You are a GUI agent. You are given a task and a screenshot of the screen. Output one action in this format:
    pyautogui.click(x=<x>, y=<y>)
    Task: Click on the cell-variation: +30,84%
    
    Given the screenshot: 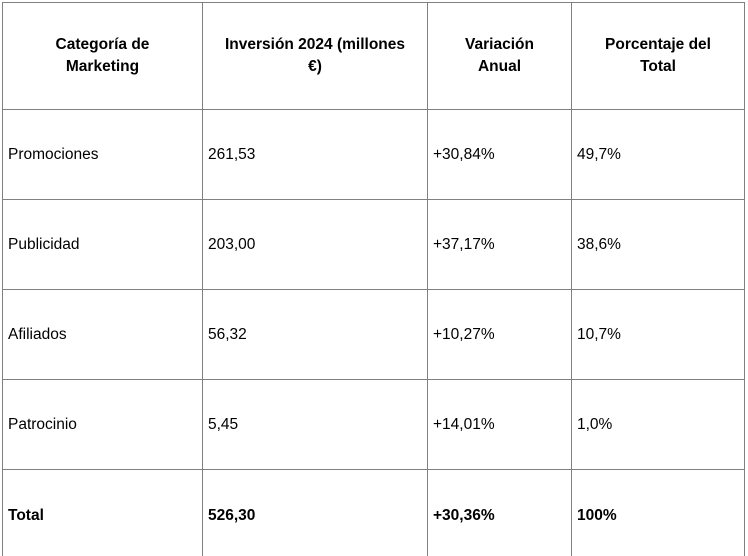 What is the action you would take?
    pyautogui.click(x=499, y=154)
    